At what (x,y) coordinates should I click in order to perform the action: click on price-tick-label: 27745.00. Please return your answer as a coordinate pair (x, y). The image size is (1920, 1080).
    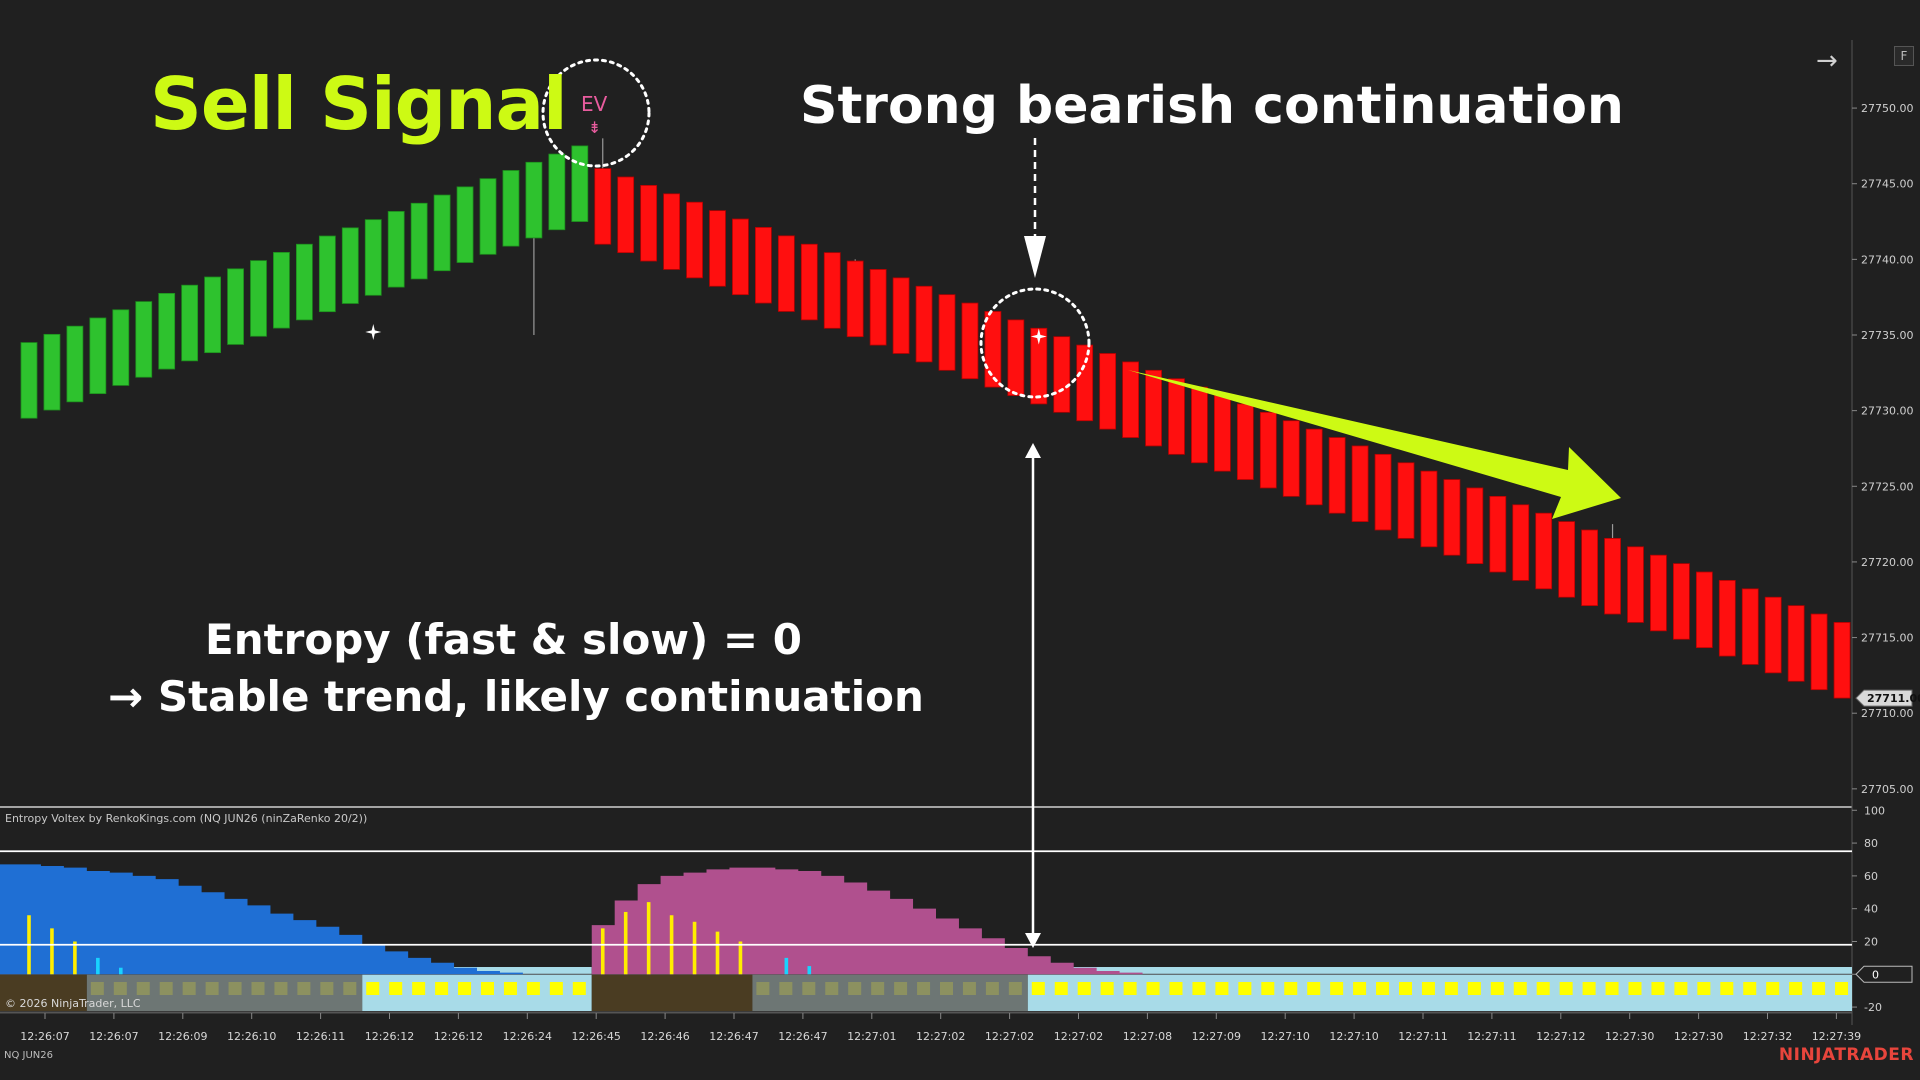
    Looking at the image, I should click on (1887, 184).